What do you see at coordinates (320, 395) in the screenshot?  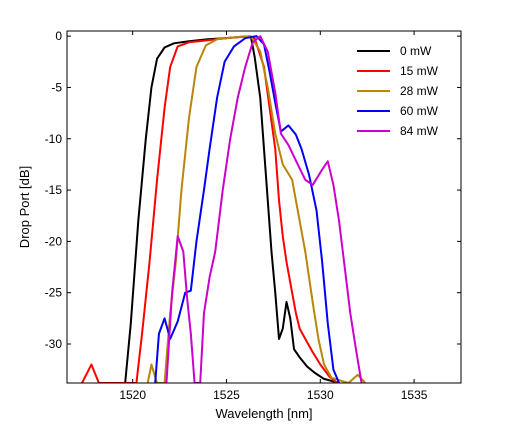 I see `x-tick-label-2: 1530` at bounding box center [320, 395].